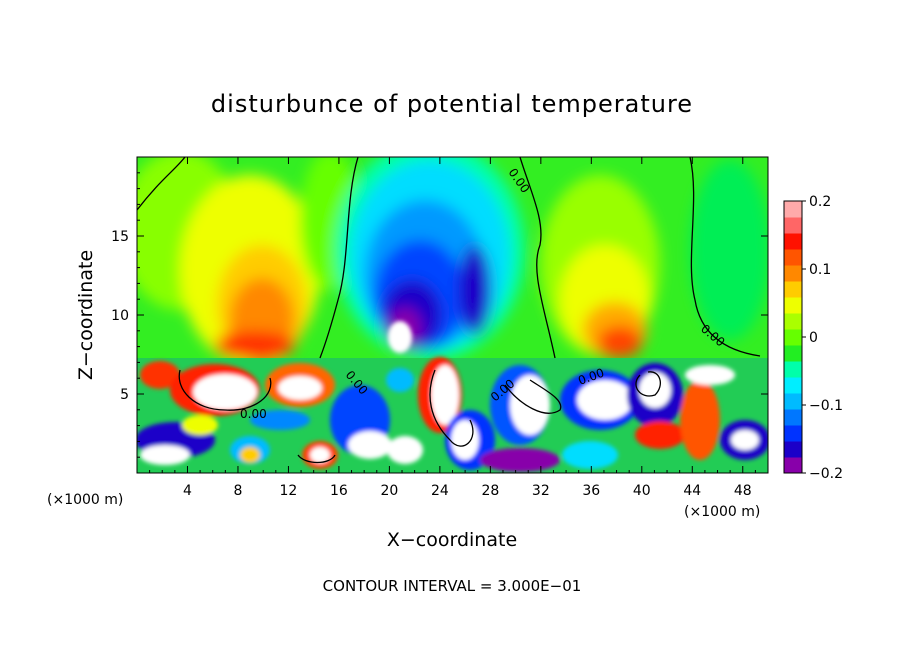 The width and height of the screenshot is (904, 654). Describe the element at coordinates (826, 406) in the screenshot. I see `colorbar-tick-label: −0.1` at that location.